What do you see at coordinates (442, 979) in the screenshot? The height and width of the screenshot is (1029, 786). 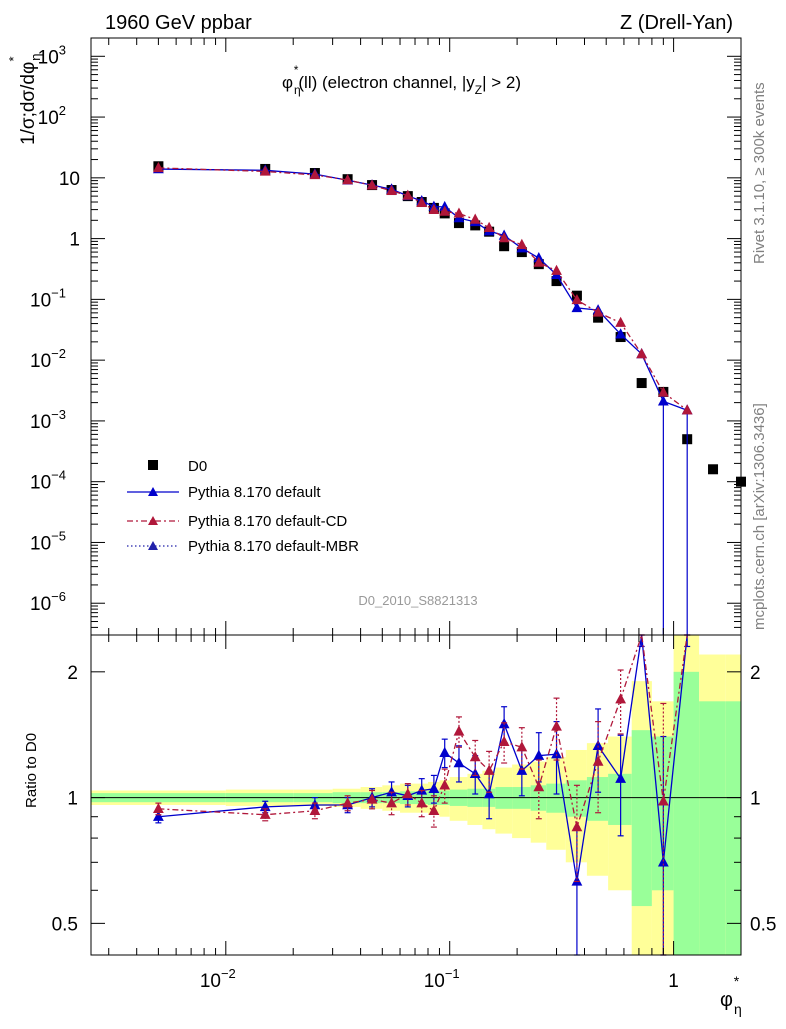 I see `x-tick-label: 10⁻¹` at bounding box center [442, 979].